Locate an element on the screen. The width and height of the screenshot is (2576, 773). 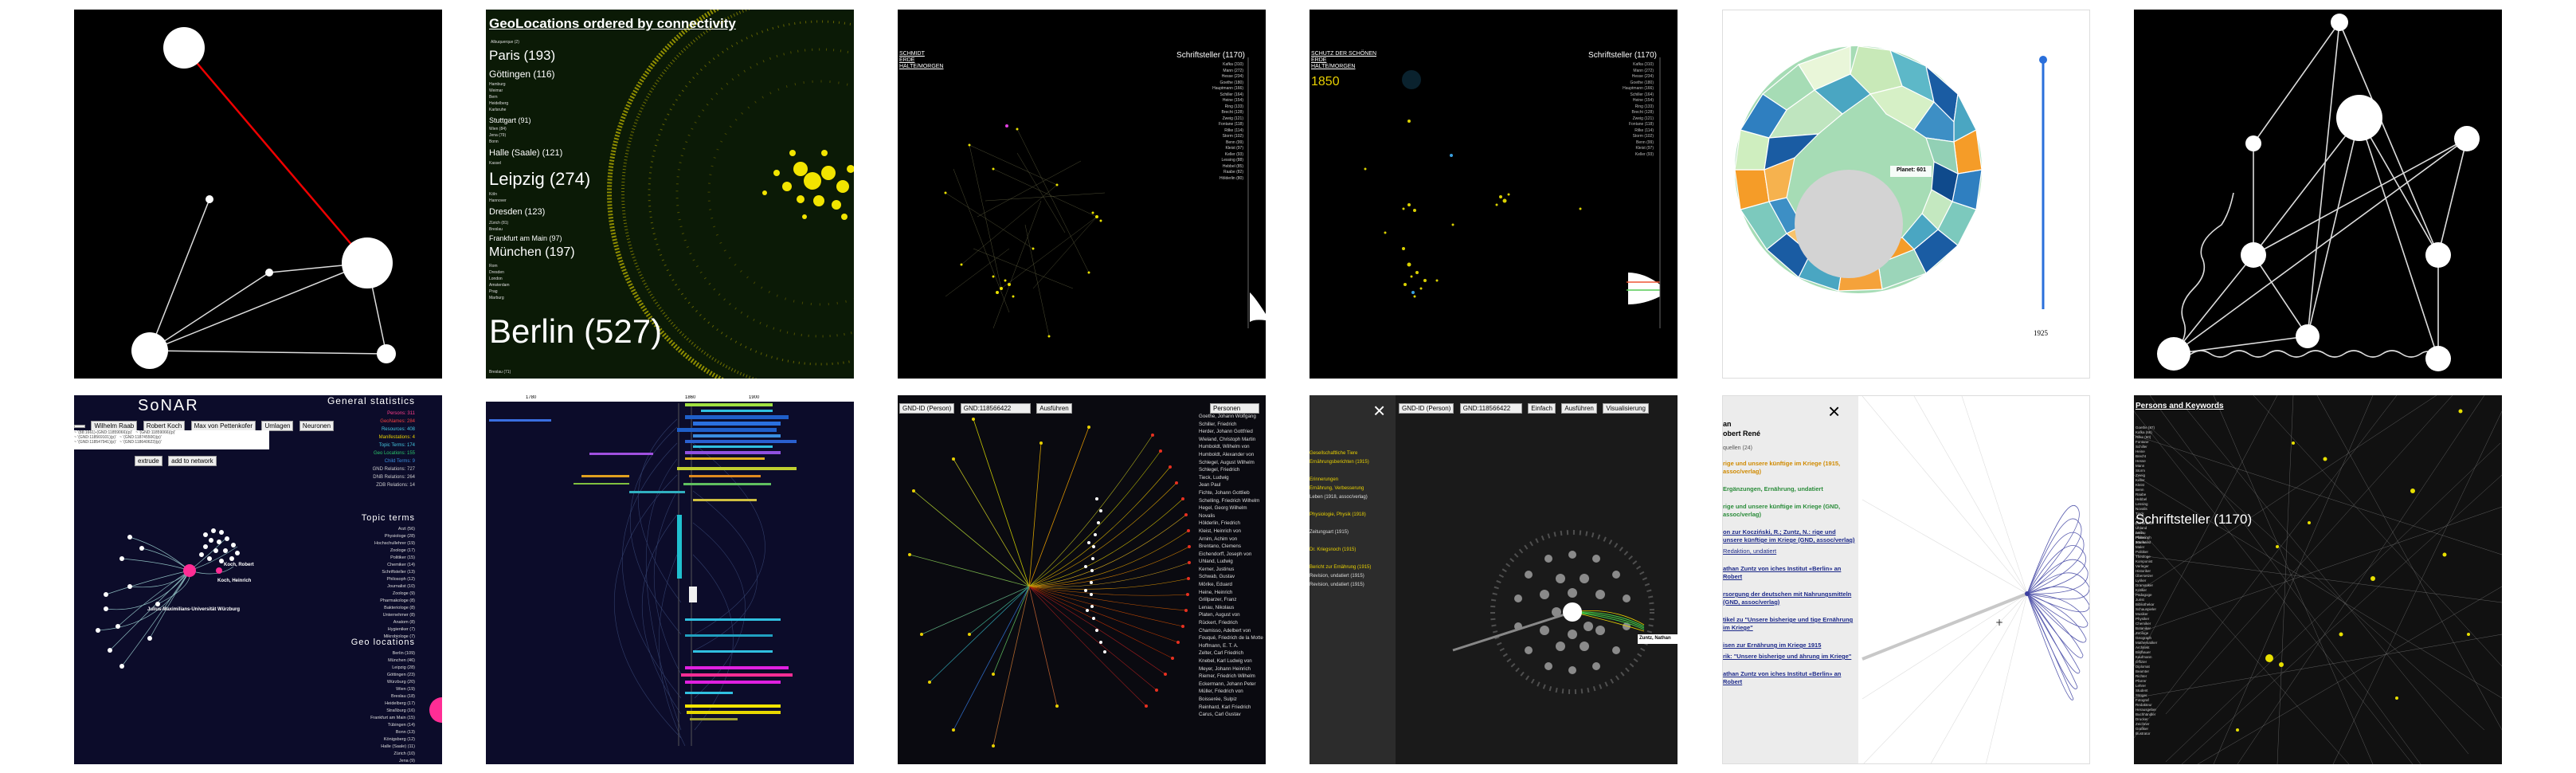
graph-edge is located at coordinates (268, 352).